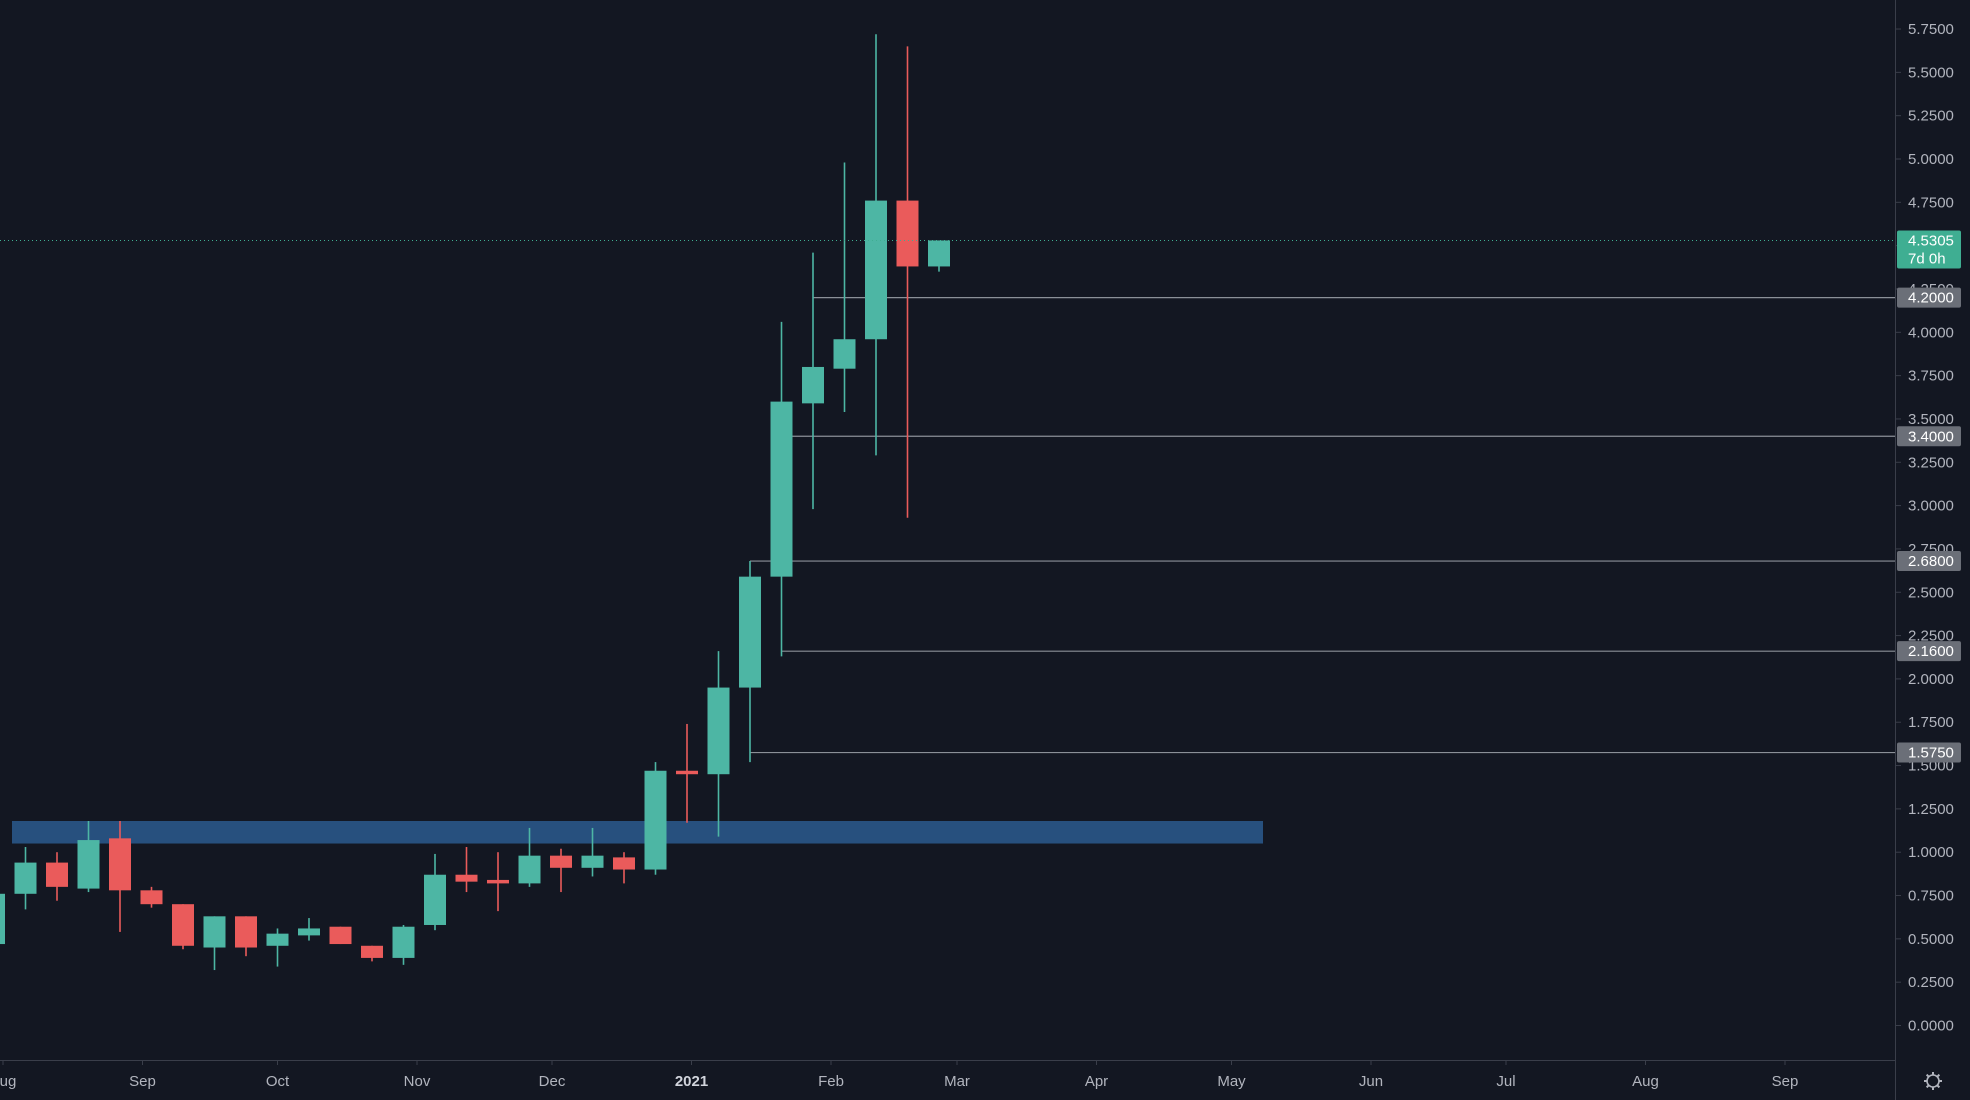 The image size is (1970, 1100). I want to click on y-tick-label: 0.0000, so click(1931, 1026).